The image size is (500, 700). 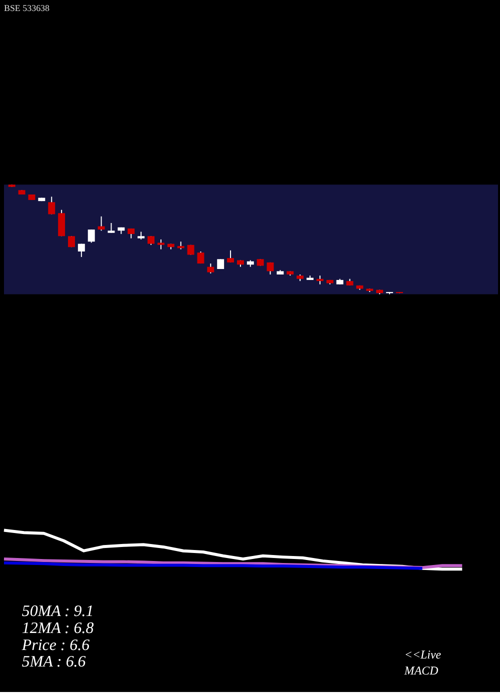 I want to click on chart-title: BSE 533638, so click(x=27, y=7).